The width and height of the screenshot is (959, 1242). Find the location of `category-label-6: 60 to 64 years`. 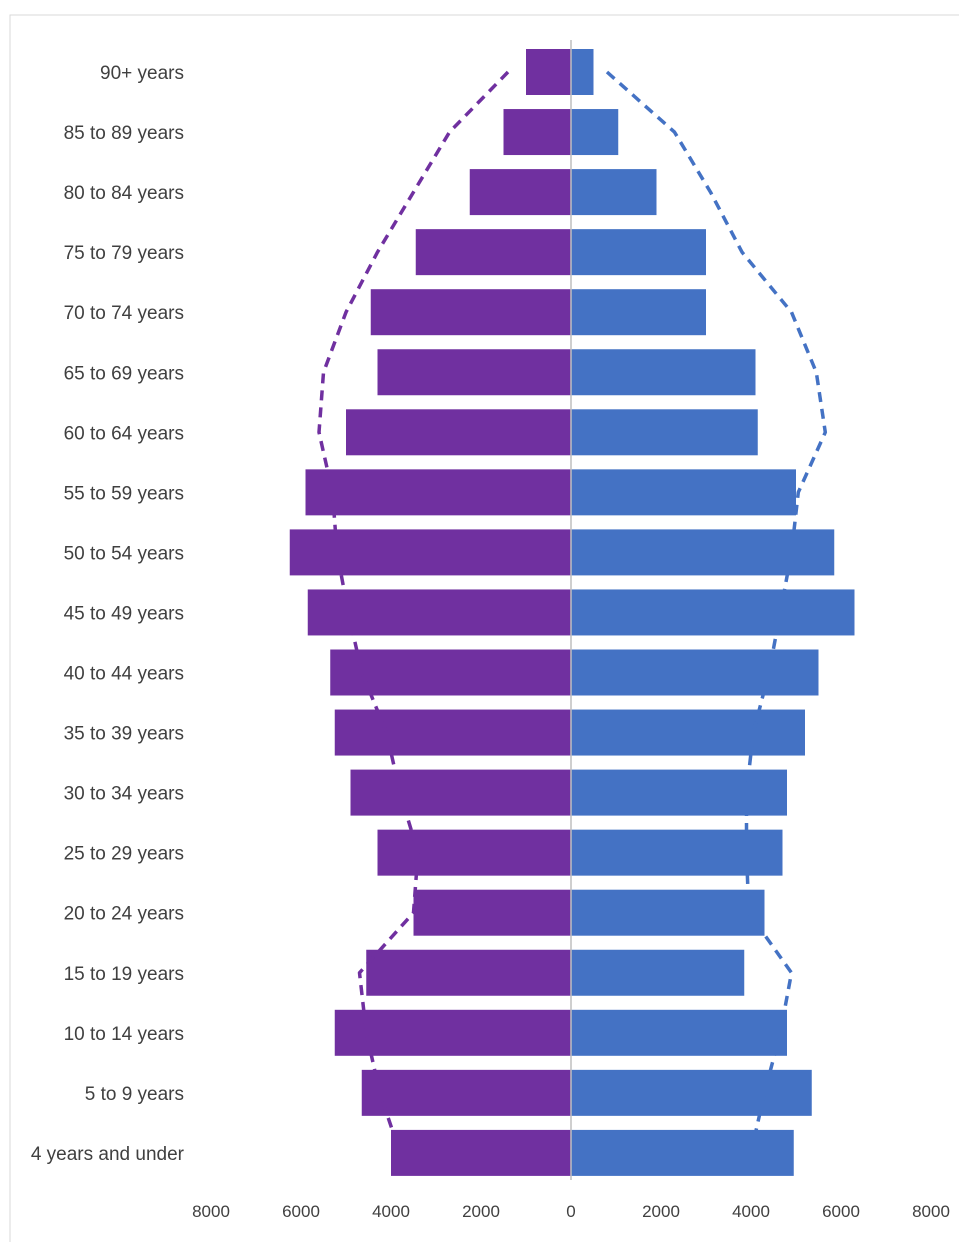

category-label-6: 60 to 64 years is located at coordinates (124, 433).